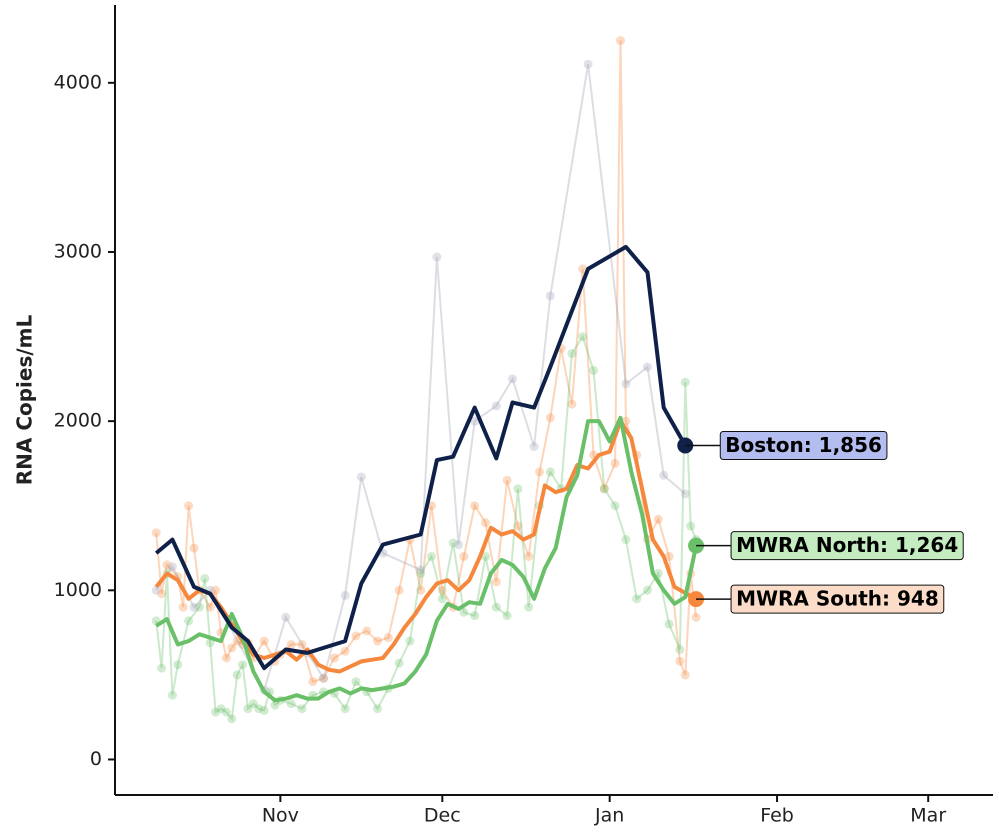 The image size is (999, 835). I want to click on y-axis-label: RNA Copies/mL, so click(25, 399).